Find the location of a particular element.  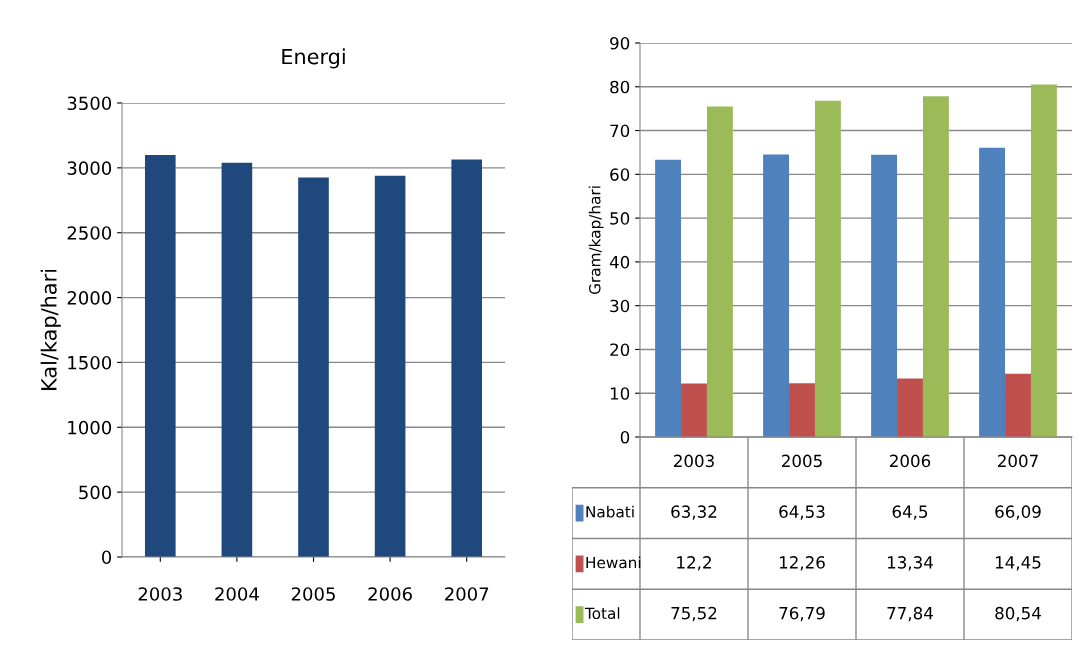

data-label: 66,09 is located at coordinates (1018, 512).